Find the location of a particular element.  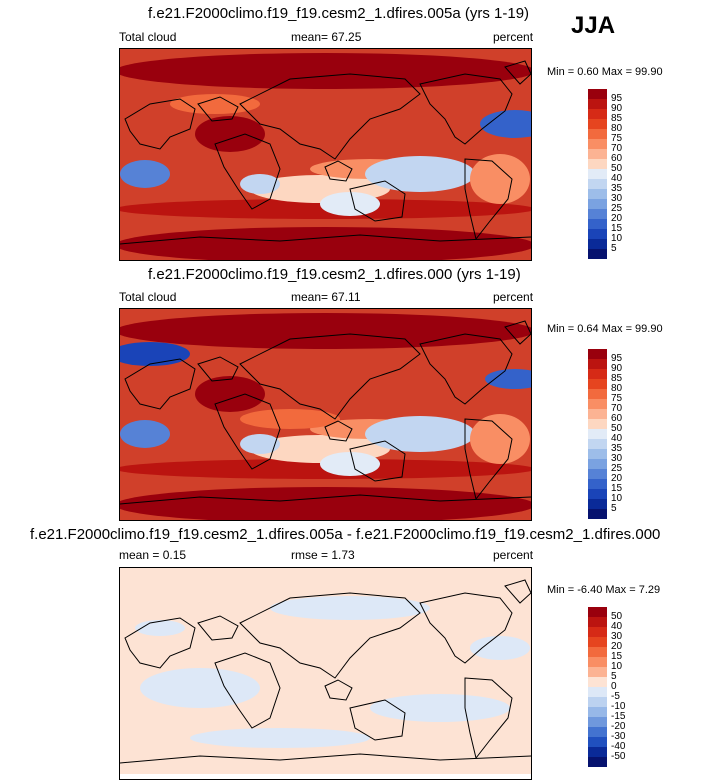

colorbar-tick-label: 90 is located at coordinates (617, 108).